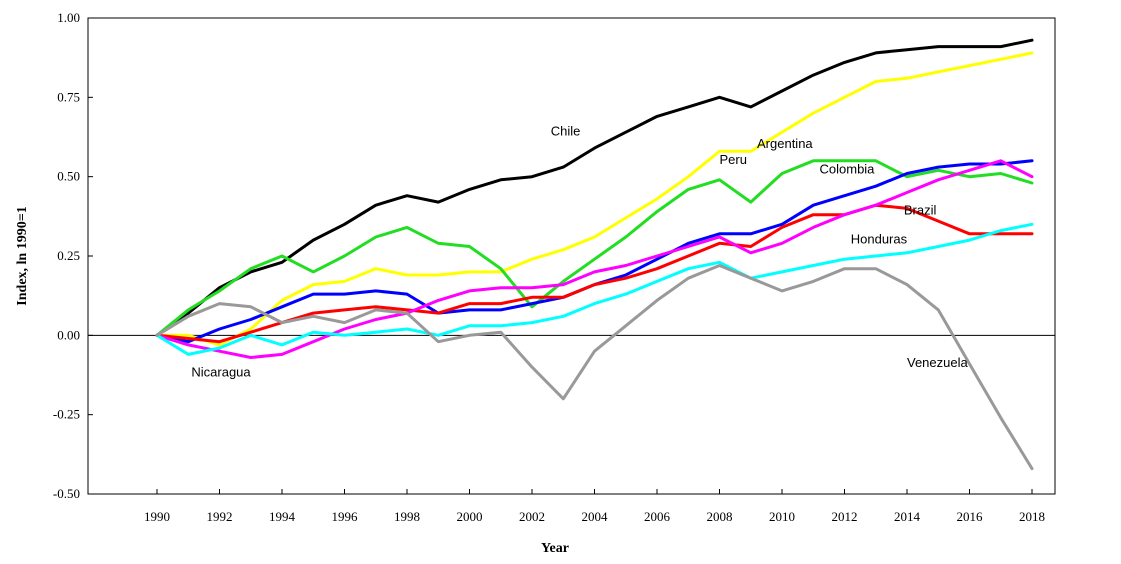 This screenshot has width=1121, height=564. I want to click on x-tick-label: 1992, so click(220, 516).